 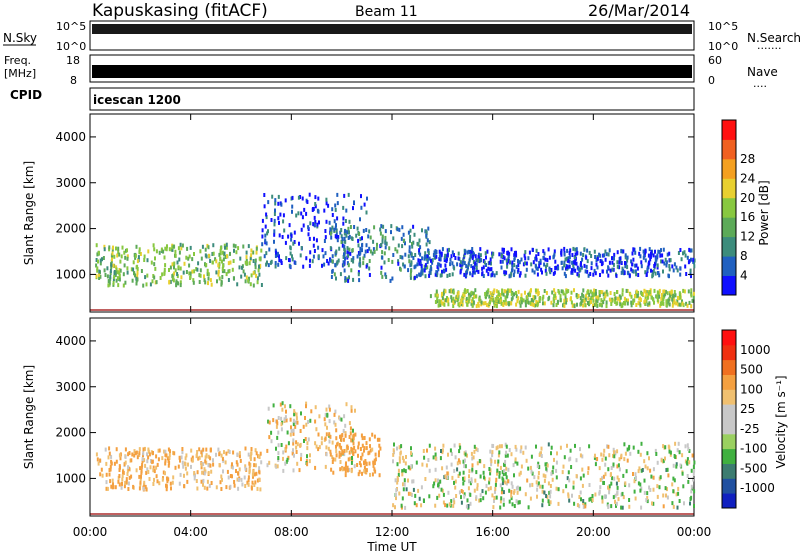 I want to click on colorbar-frame, so click(x=729, y=419).